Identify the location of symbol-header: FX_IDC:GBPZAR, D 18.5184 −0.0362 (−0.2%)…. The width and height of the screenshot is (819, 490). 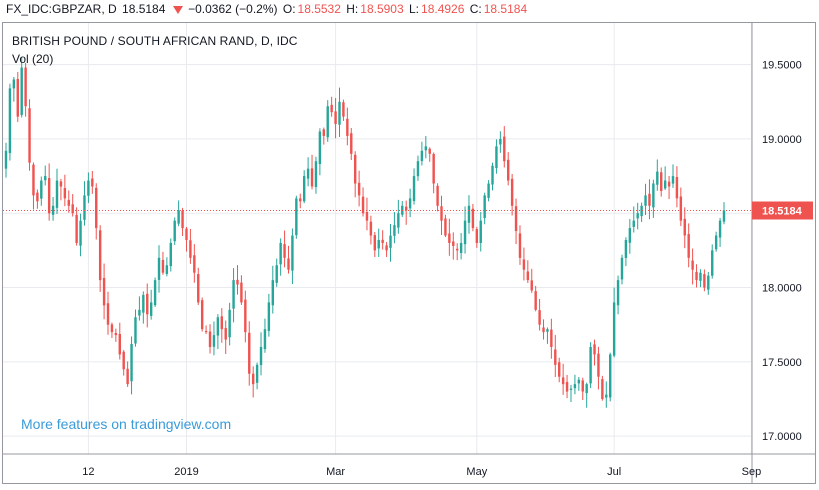
(267, 11).